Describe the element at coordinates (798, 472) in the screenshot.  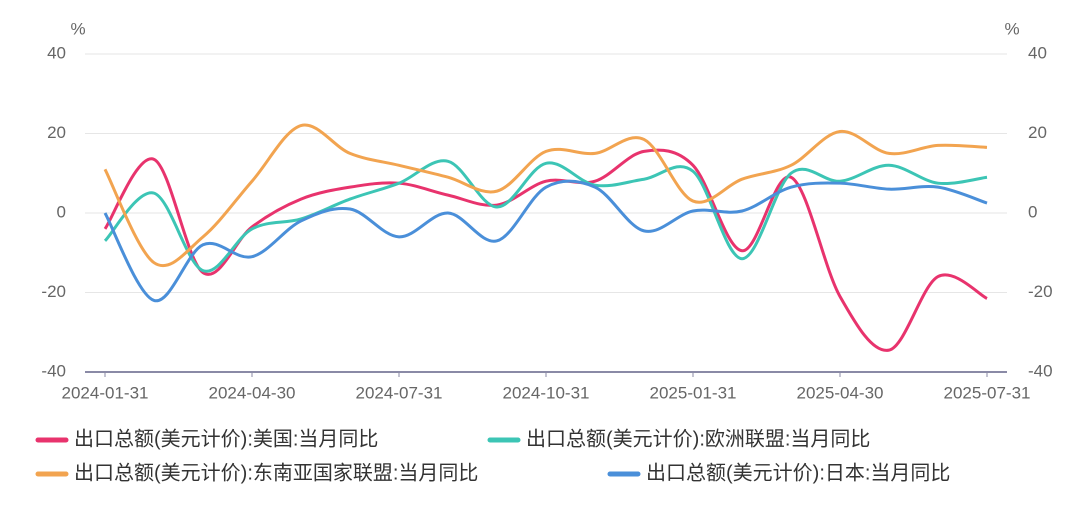
I see `legend-label: 出口总额(美元计价):日本:当月同比` at that location.